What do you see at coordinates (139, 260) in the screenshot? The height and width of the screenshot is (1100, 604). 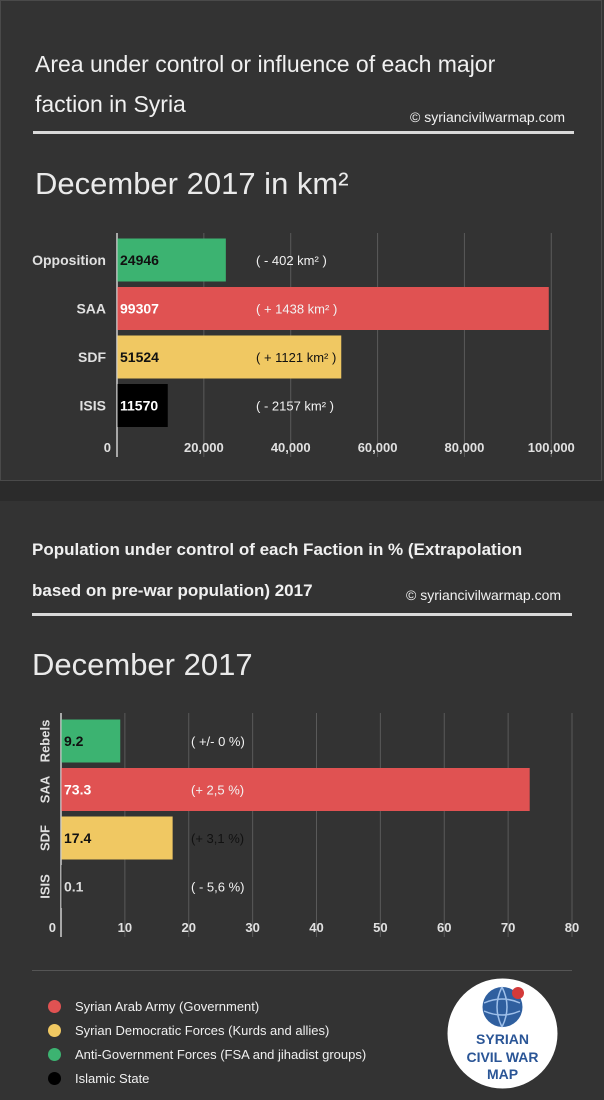 I see `data-label: 24946` at bounding box center [139, 260].